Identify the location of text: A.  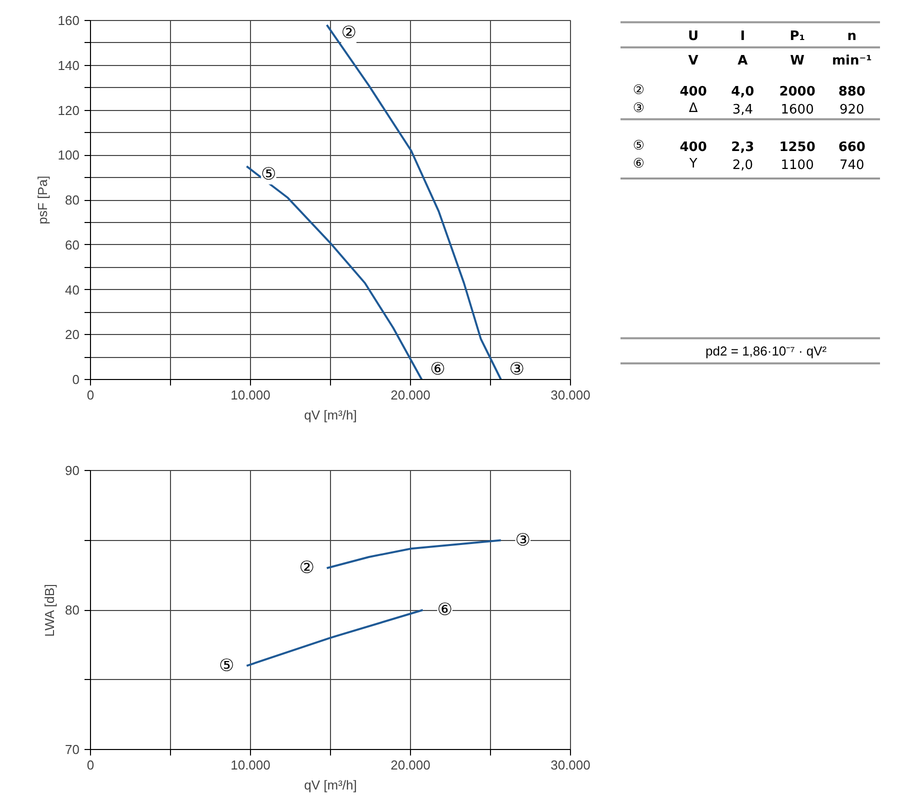
(743, 60).